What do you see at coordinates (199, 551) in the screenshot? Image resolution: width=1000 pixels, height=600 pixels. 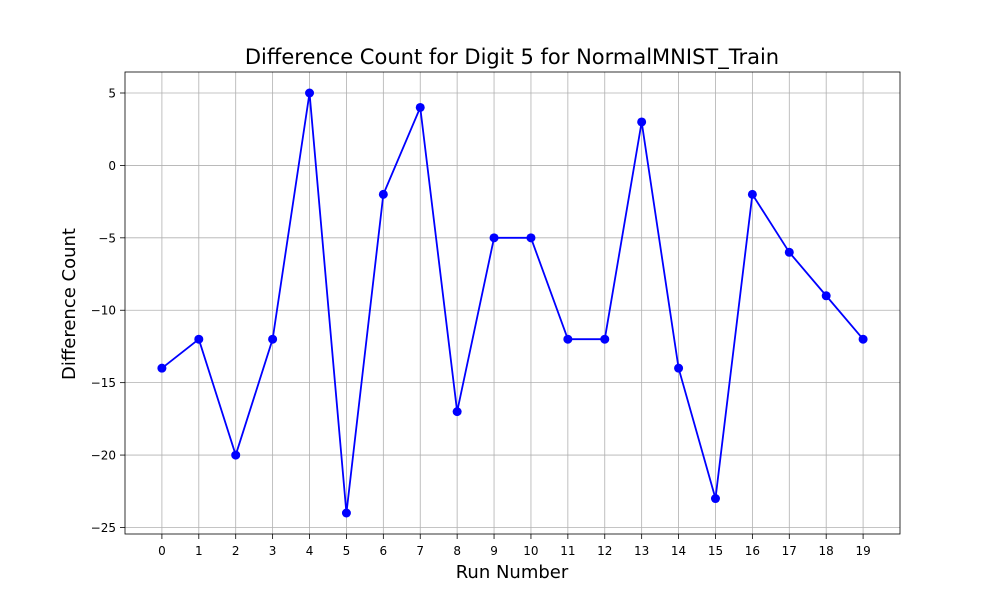 I see `x-tick-label: 1` at bounding box center [199, 551].